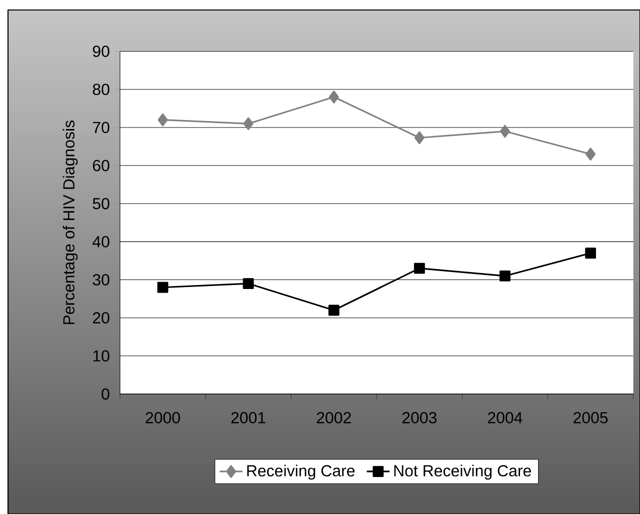 This screenshot has width=640, height=514. Describe the element at coordinates (101, 204) in the screenshot. I see `y-tick-label: 50` at that location.